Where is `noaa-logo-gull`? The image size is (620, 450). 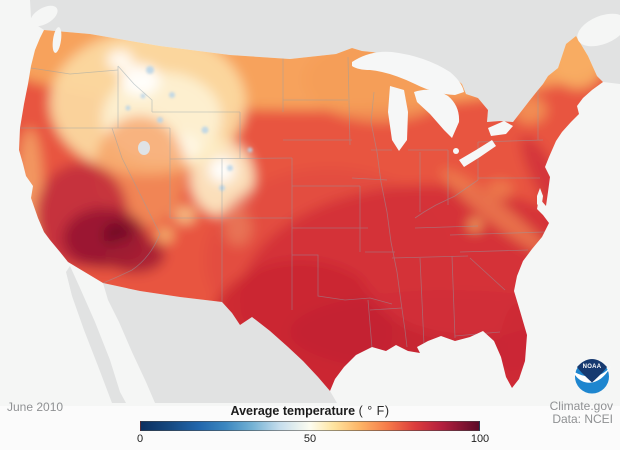 noaa-logo-gull is located at coordinates (592, 374).